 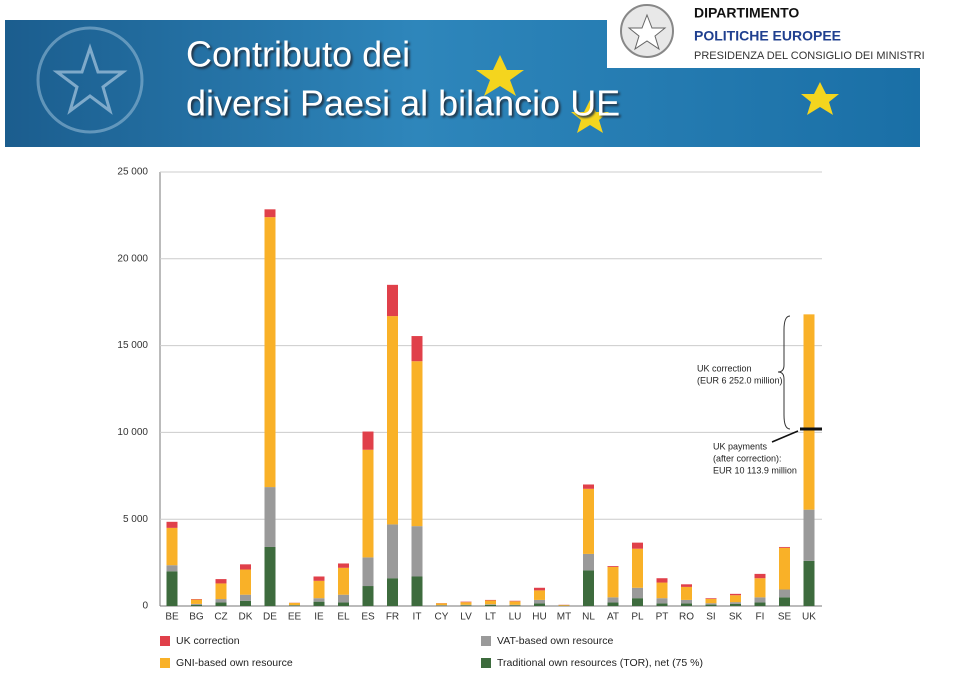 I want to click on x-tick-label: ES, so click(x=368, y=617).